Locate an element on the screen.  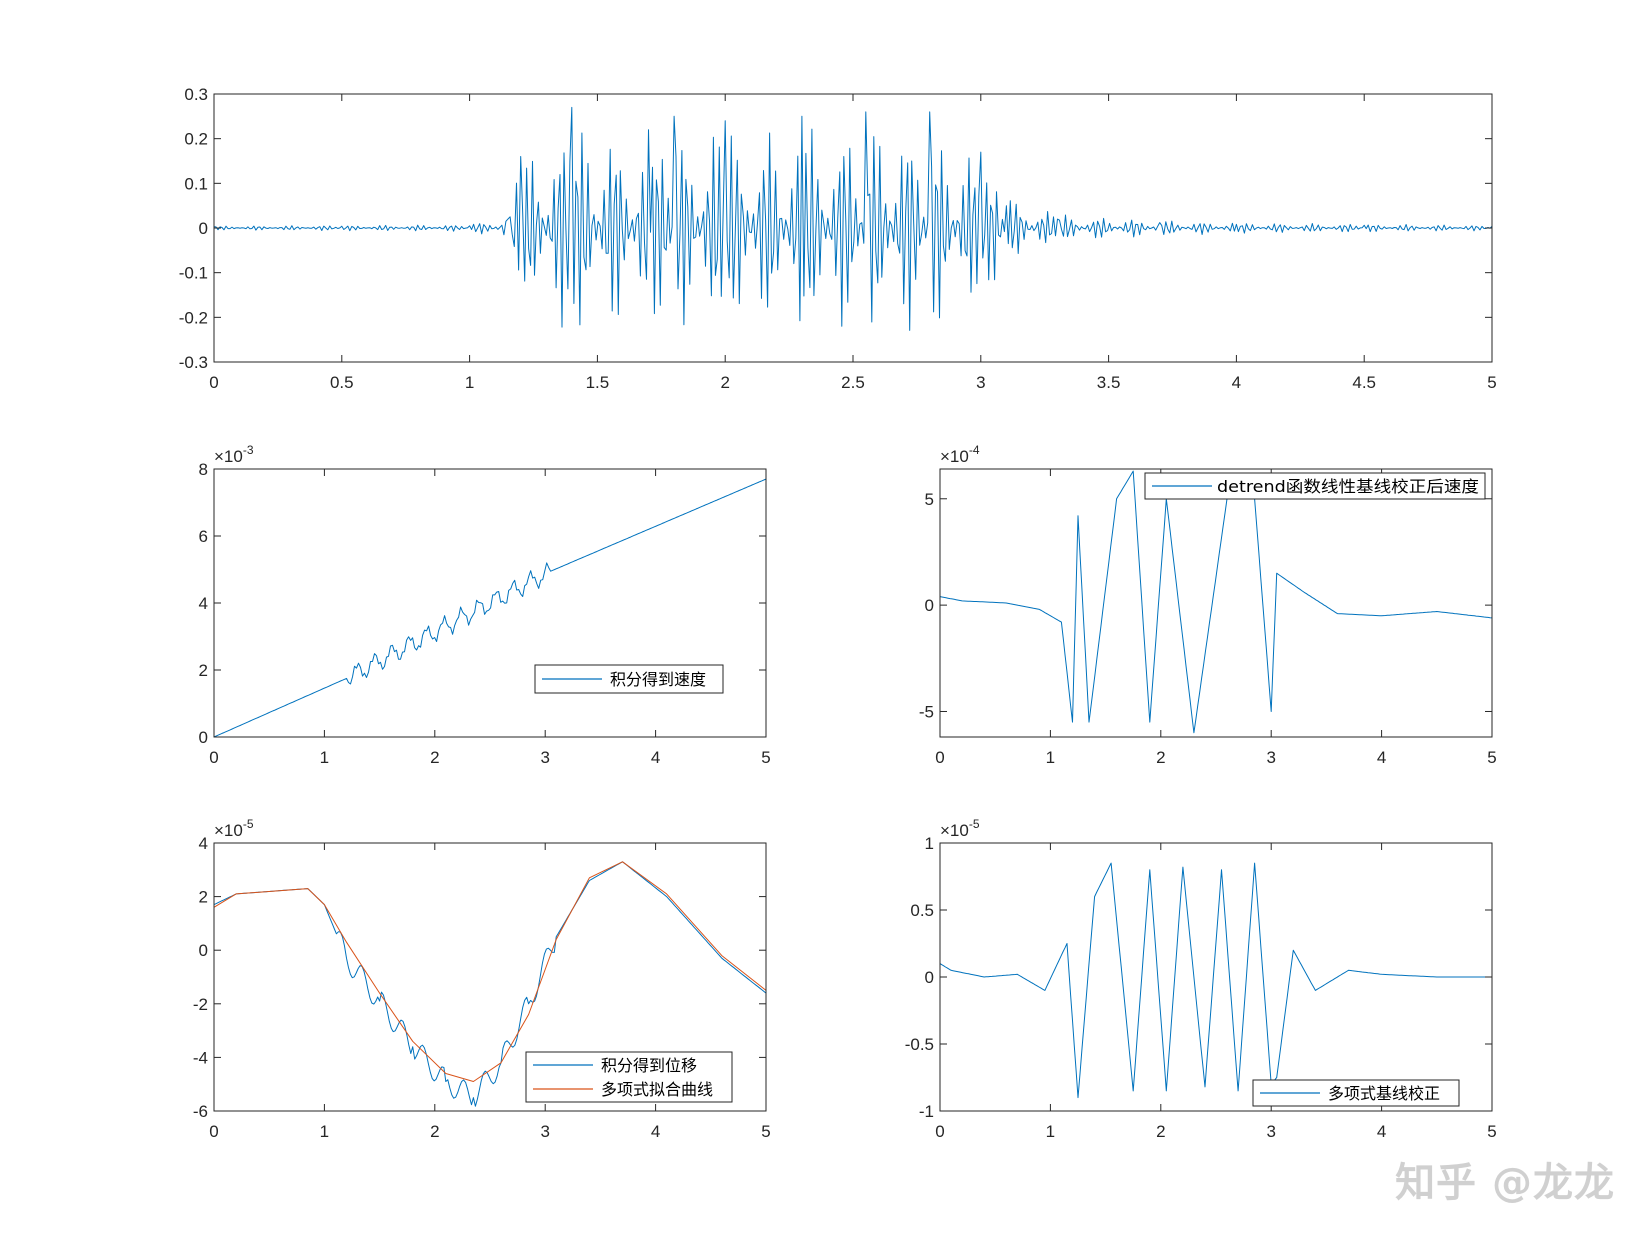
legend: 多项式基线校正 is located at coordinates (1356, 1093).